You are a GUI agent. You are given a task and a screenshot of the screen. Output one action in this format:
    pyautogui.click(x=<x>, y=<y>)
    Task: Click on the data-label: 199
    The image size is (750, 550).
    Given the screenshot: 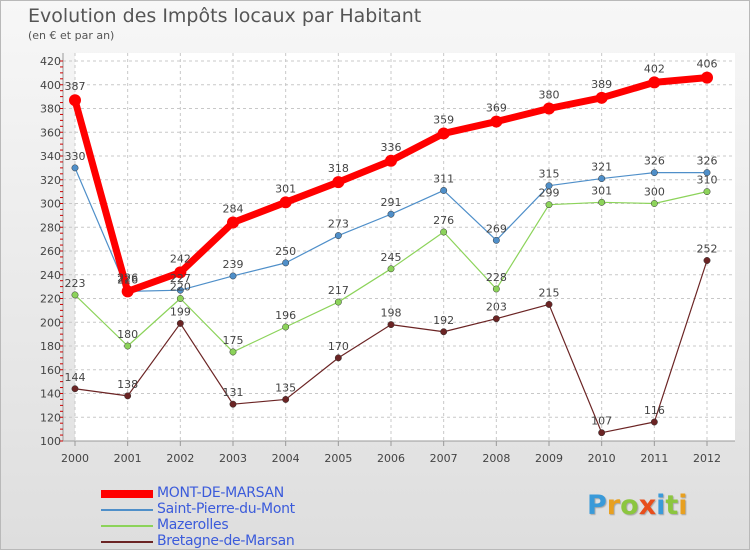 What is the action you would take?
    pyautogui.click(x=180, y=311)
    